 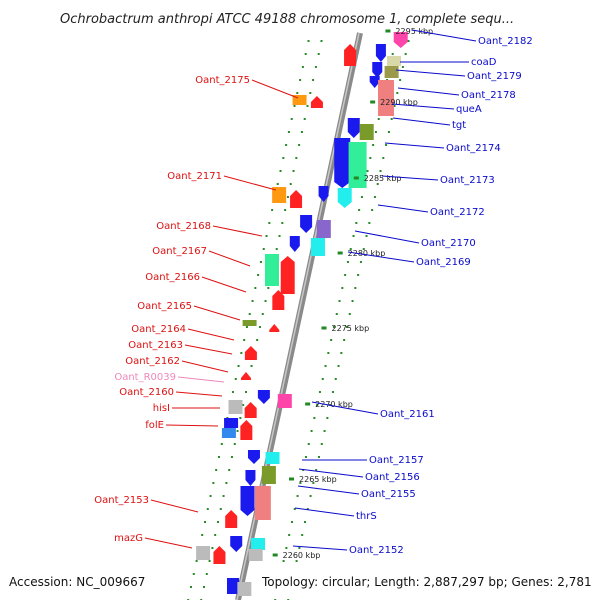 What do you see at coordinates (155, 345) in the screenshot?
I see `gene-label-reverse: Oant_2163` at bounding box center [155, 345].